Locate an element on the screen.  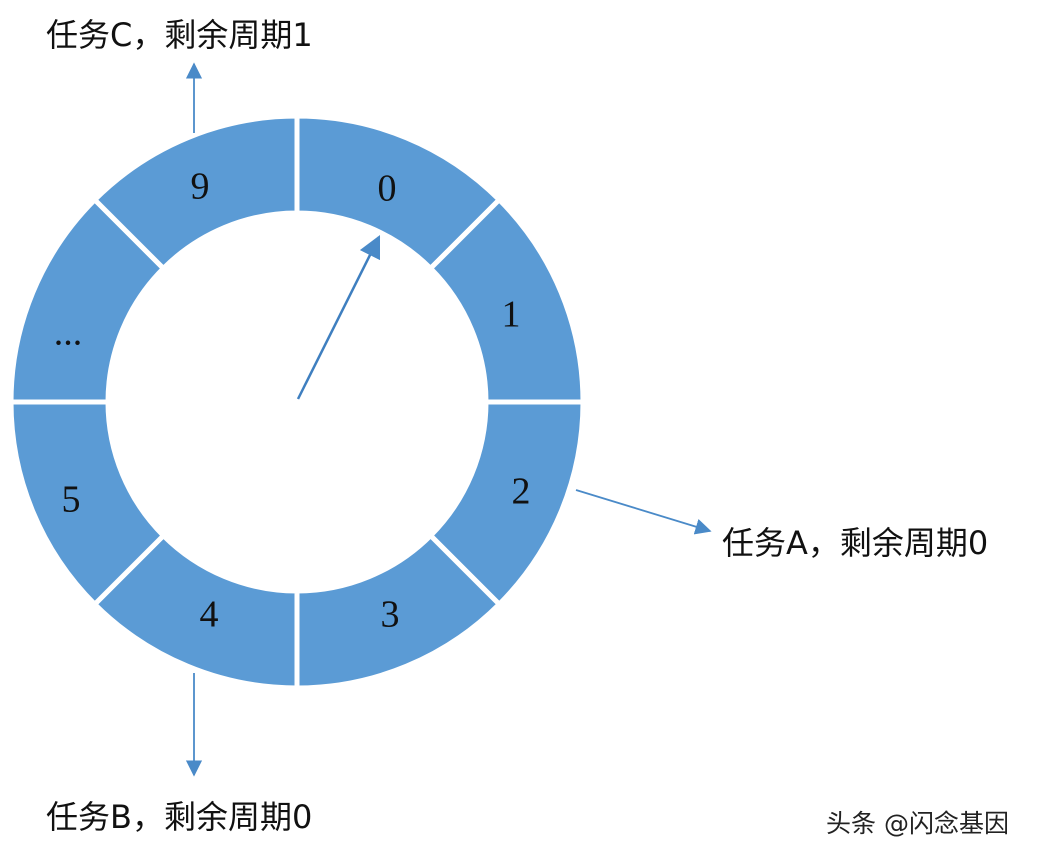
slot-label-4: 4 is located at coordinates (209, 615).